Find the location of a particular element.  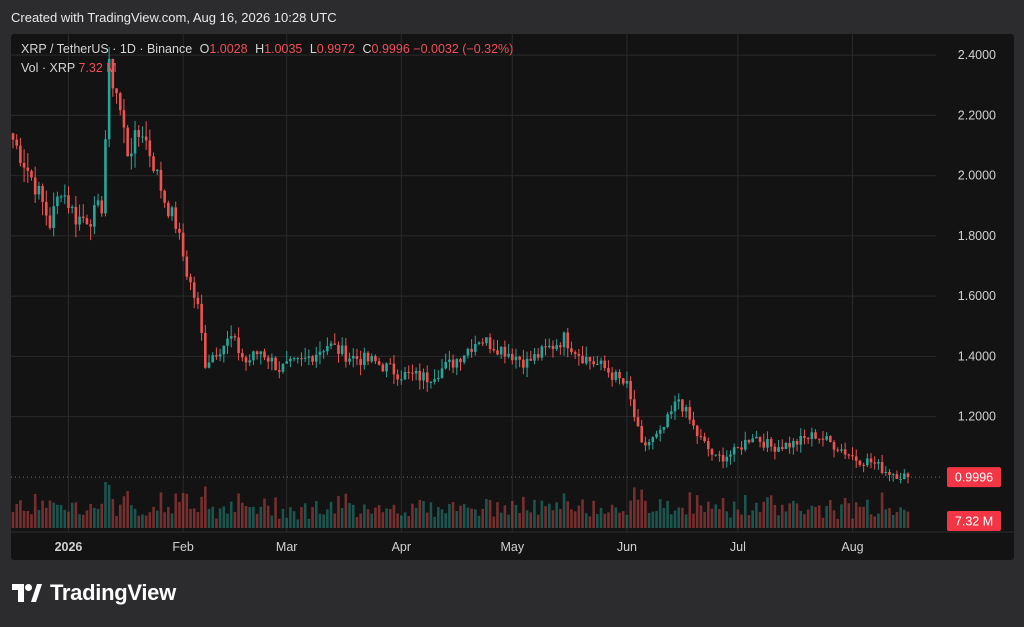

legend-high-value: 1.0035 is located at coordinates (283, 49).